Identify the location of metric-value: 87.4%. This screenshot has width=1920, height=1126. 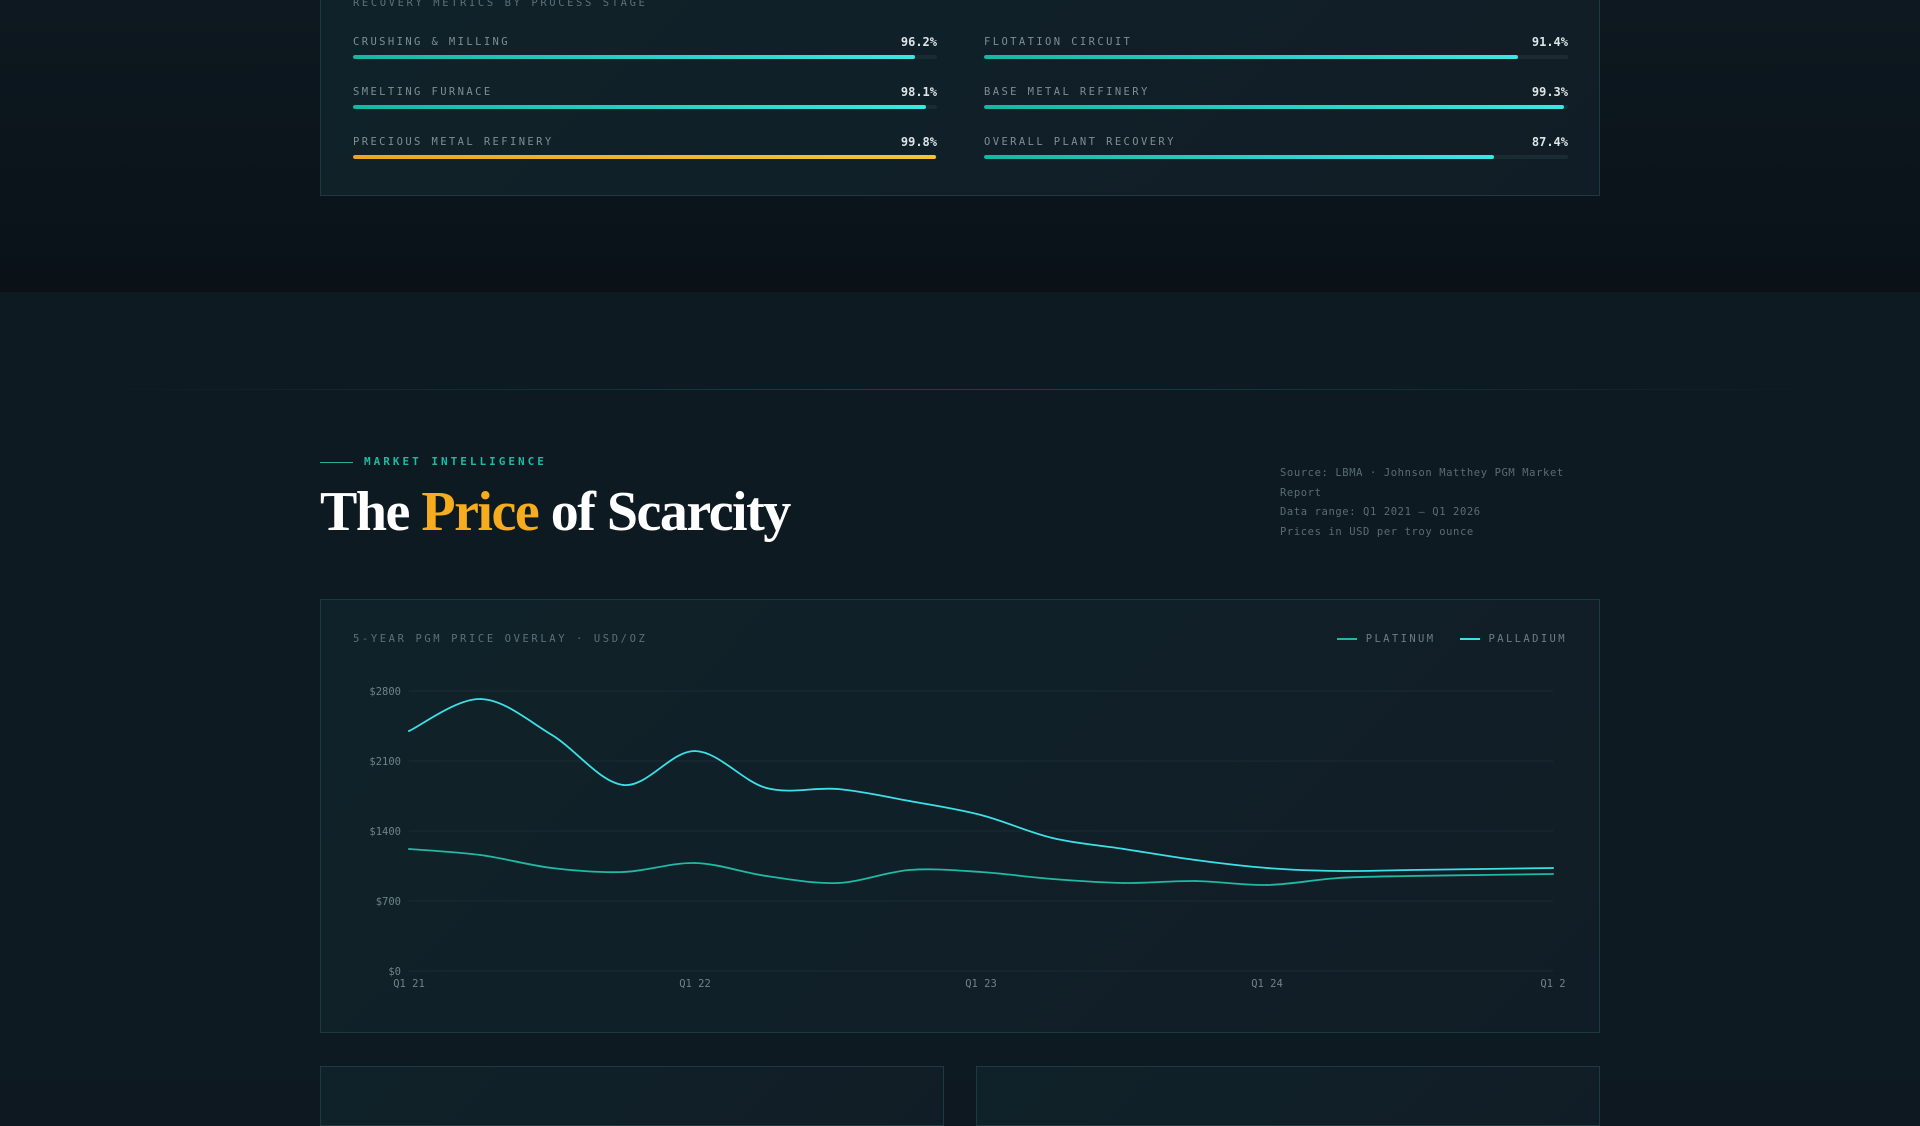
(1549, 142).